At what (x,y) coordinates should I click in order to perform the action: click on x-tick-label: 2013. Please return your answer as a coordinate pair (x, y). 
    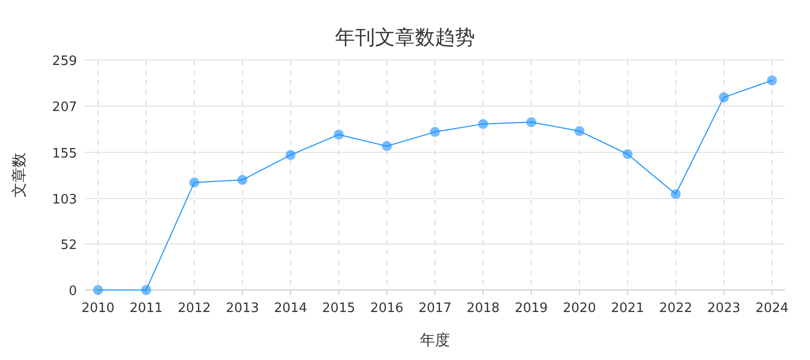
    Looking at the image, I should click on (242, 308).